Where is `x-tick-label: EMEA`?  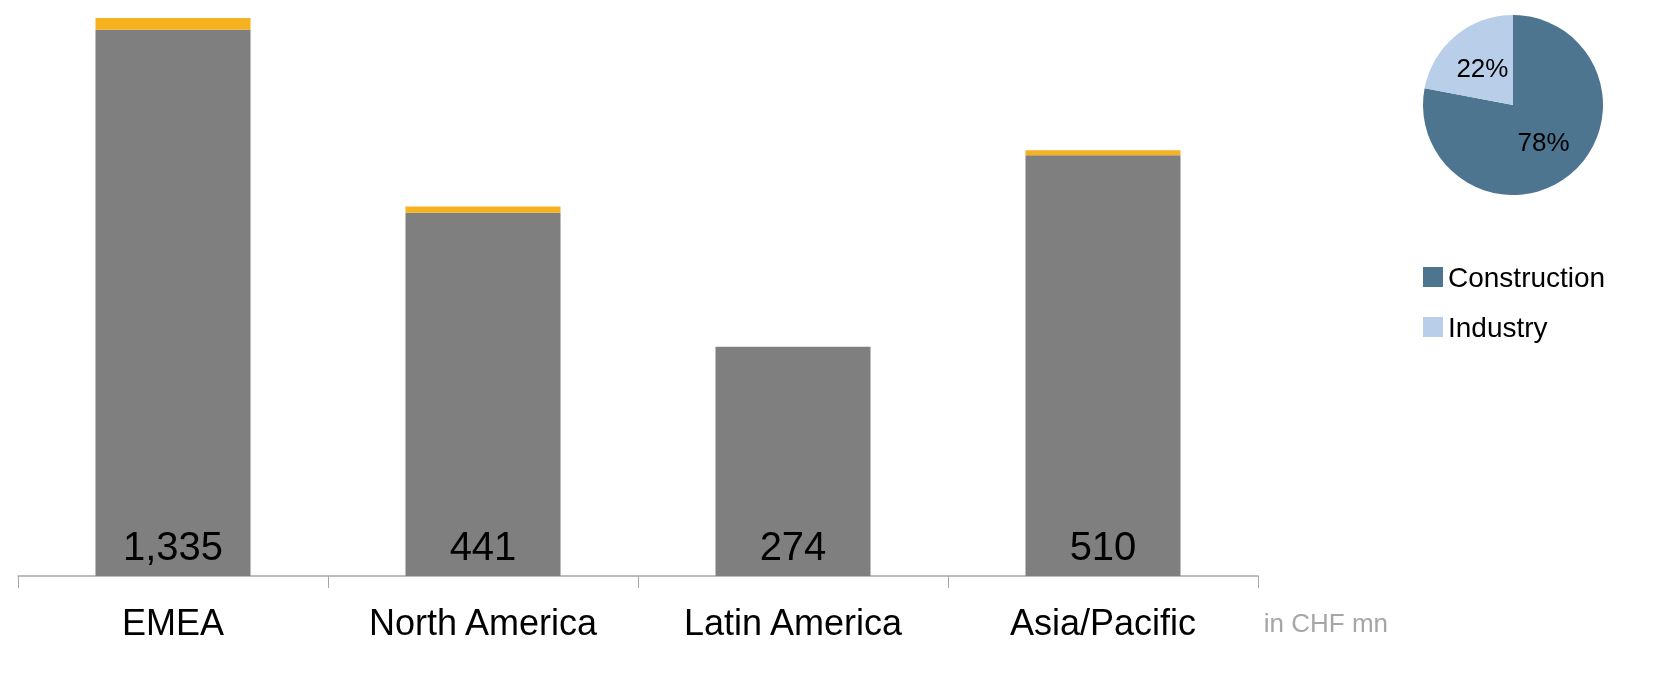
x-tick-label: EMEA is located at coordinates (173, 622).